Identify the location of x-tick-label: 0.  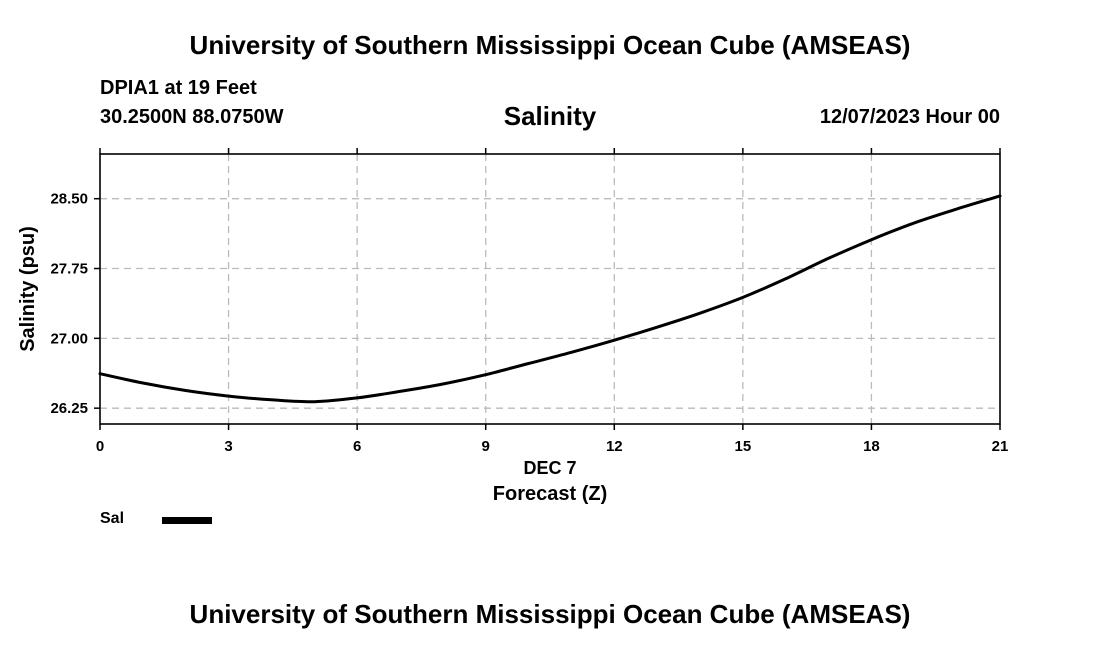
(100, 446).